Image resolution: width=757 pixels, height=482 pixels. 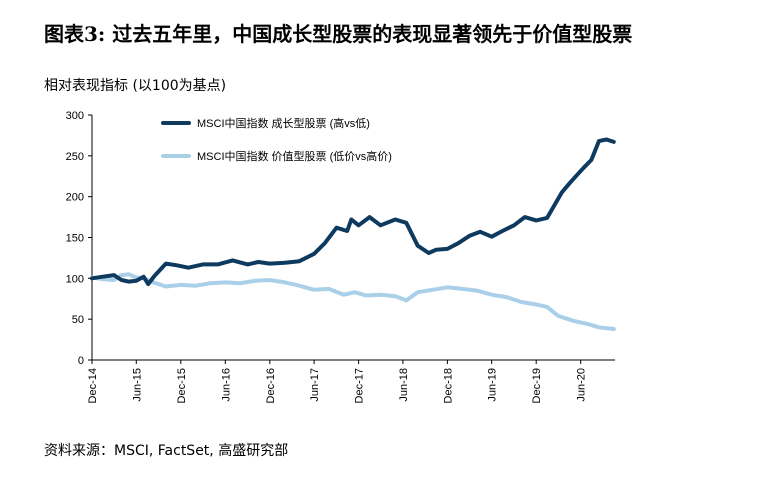 What do you see at coordinates (75, 279) in the screenshot?
I see `y-tick-label: 100` at bounding box center [75, 279].